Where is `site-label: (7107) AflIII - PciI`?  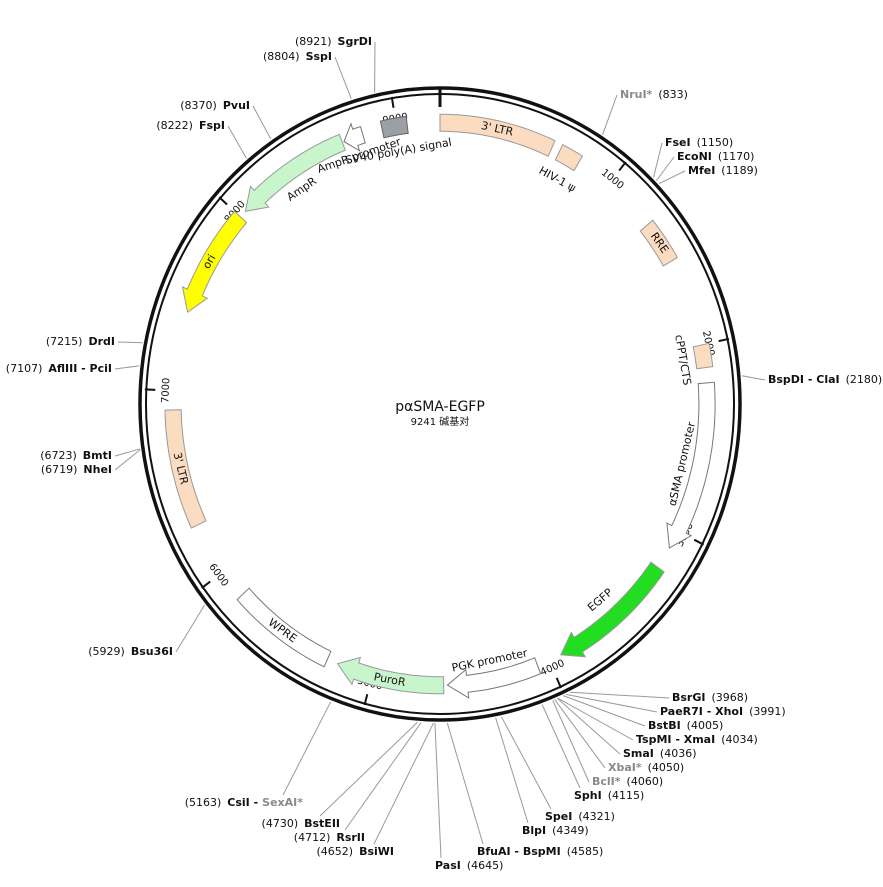
site-label: (7107) AflIII - PciI is located at coordinates (59, 368).